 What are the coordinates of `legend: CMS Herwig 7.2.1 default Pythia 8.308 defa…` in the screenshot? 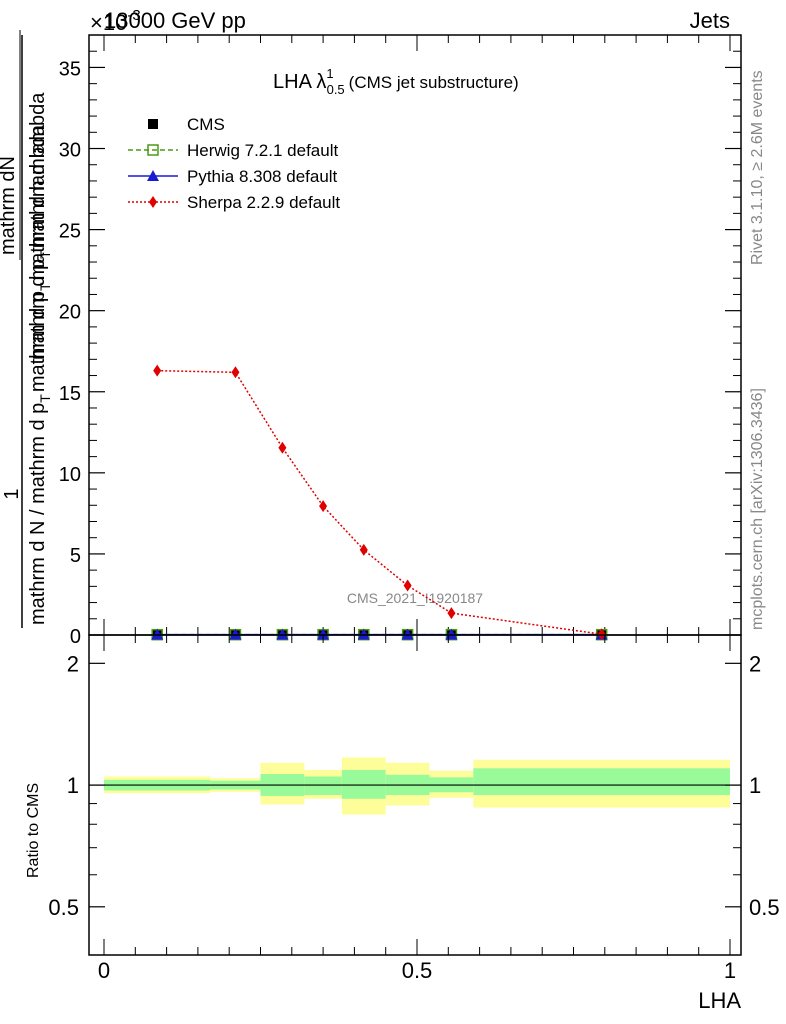 It's located at (234, 163).